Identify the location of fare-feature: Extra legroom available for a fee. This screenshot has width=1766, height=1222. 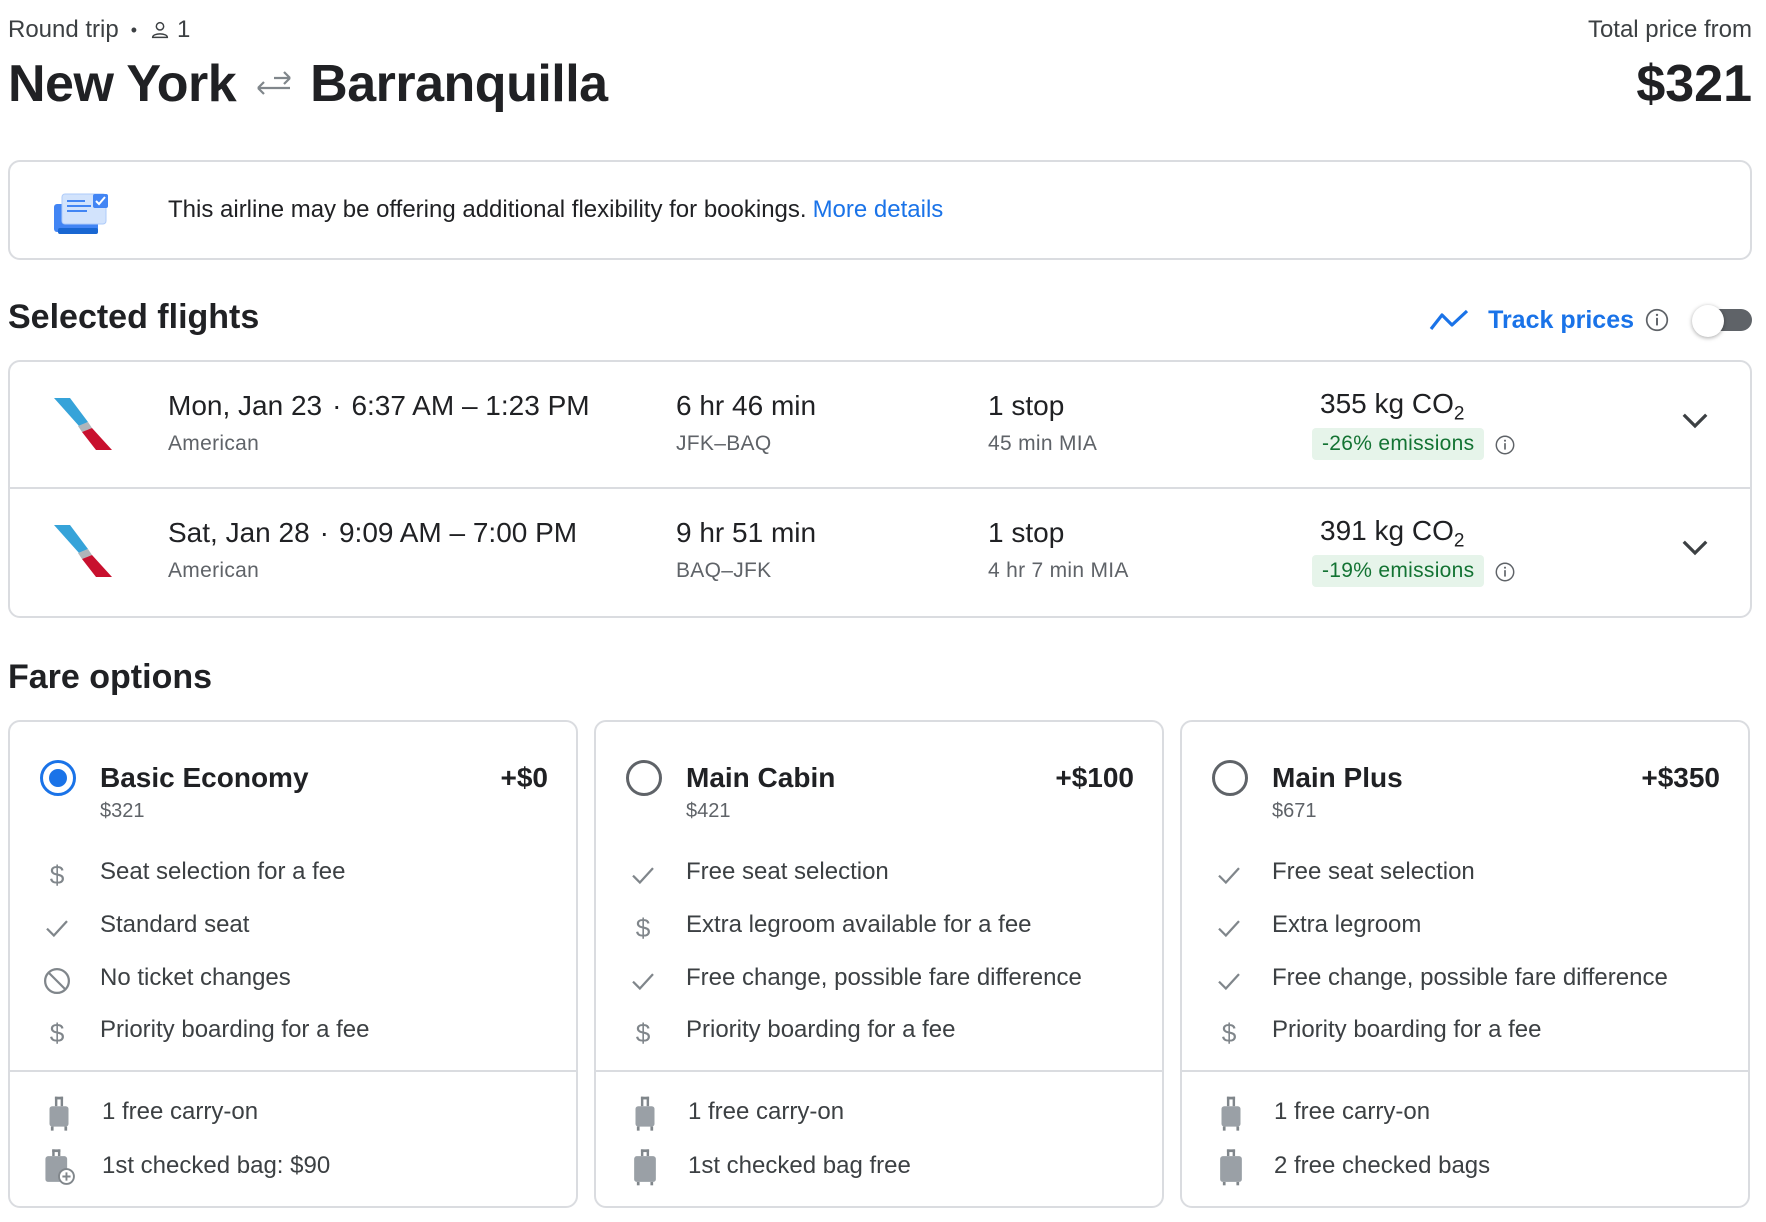
(879, 927).